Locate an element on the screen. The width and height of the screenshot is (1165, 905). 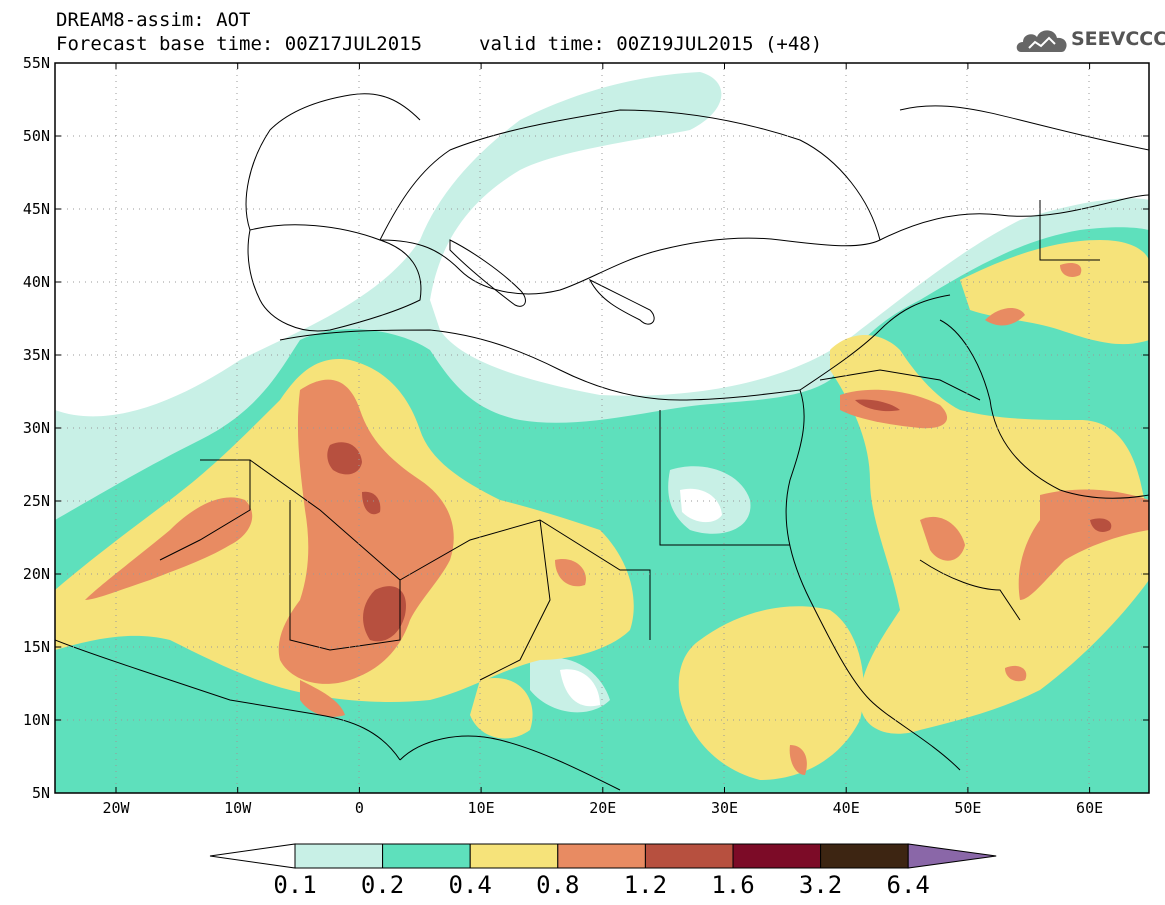
lon-label: 30E is located at coordinates (724, 808).